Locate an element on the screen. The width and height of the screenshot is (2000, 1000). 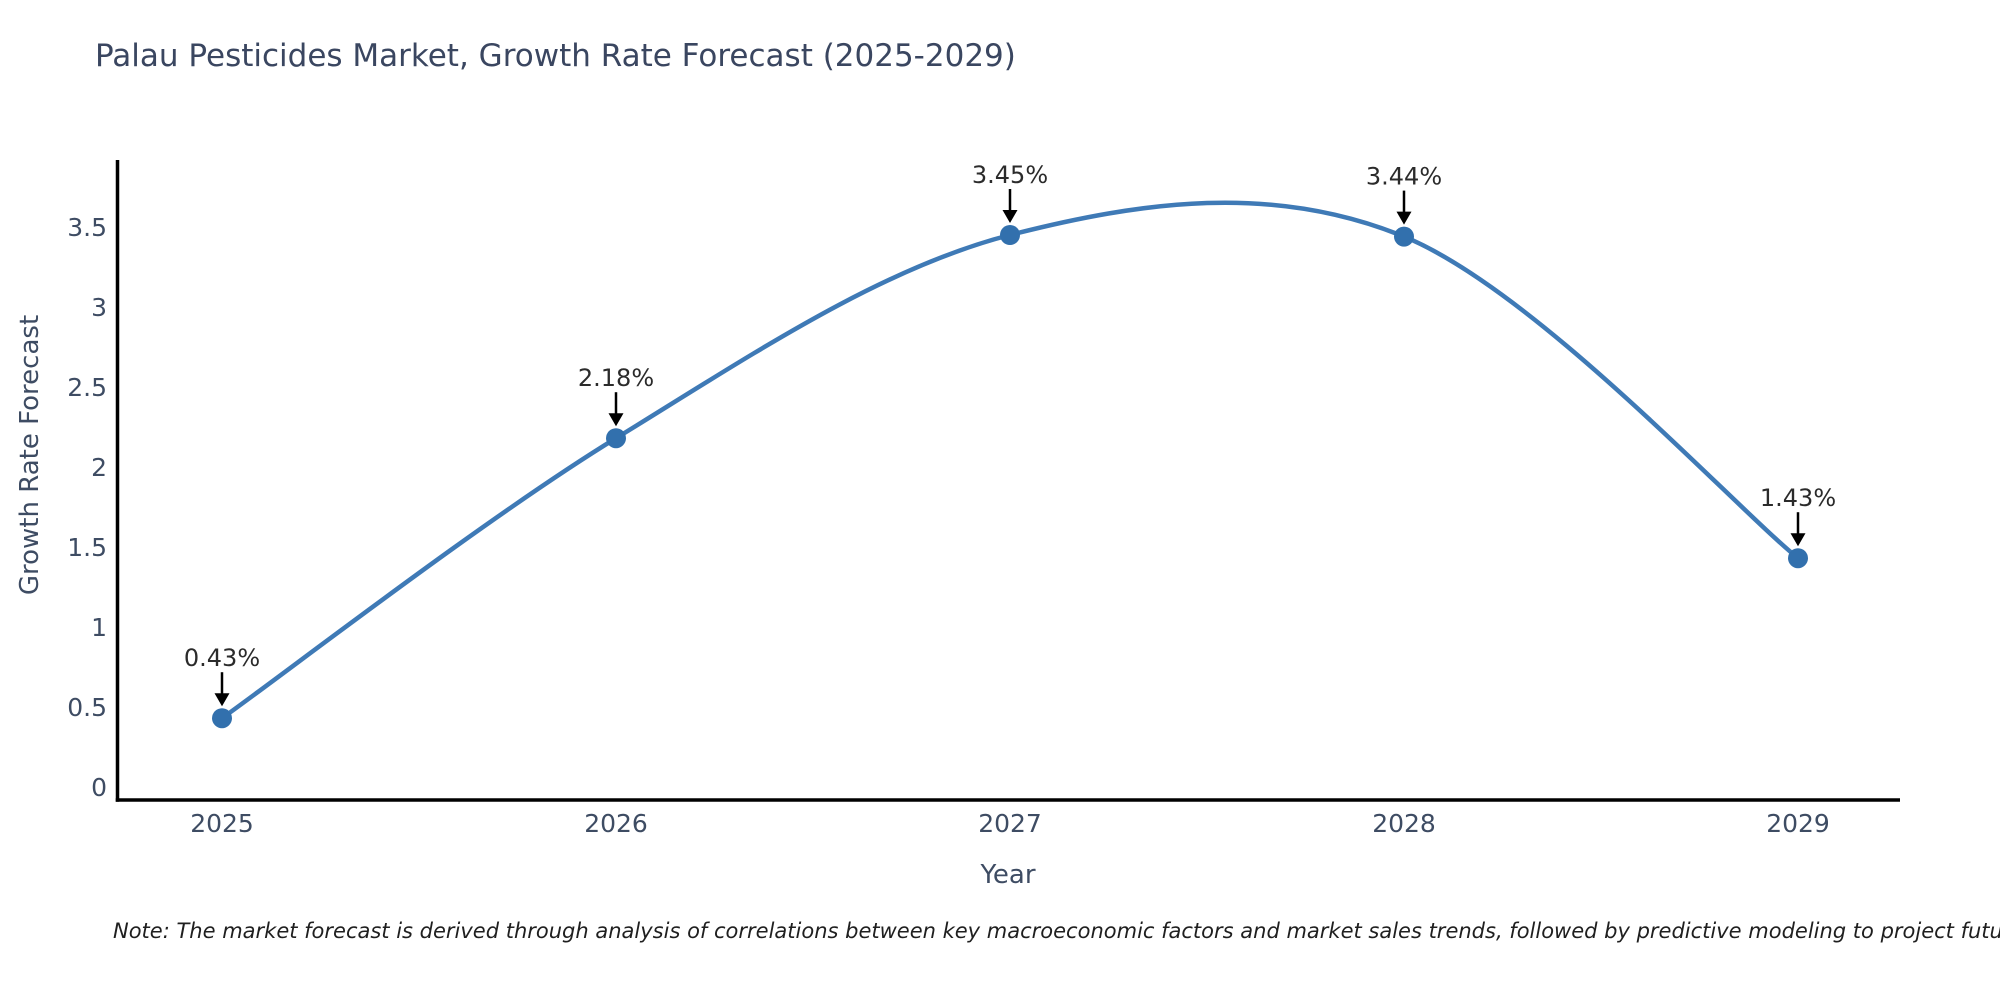
y-tick-label: 0.5 is located at coordinates (87, 707).